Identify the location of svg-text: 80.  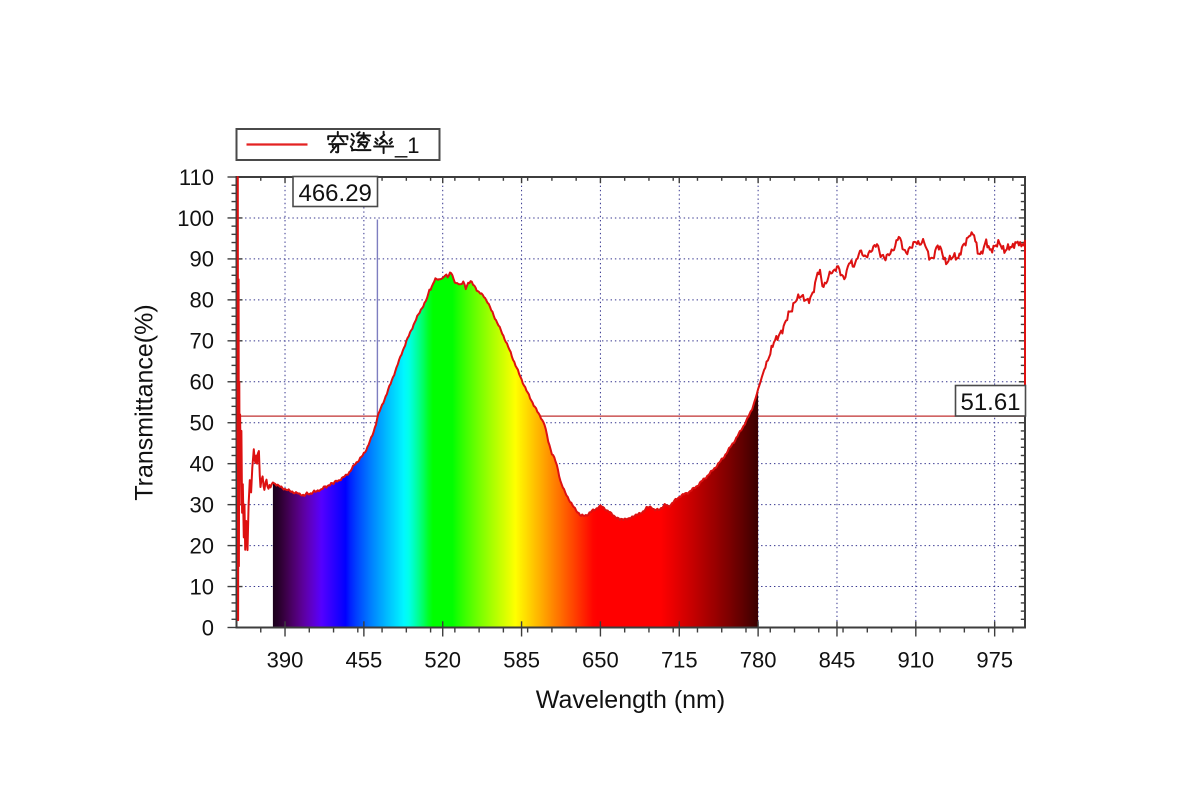
(202, 300).